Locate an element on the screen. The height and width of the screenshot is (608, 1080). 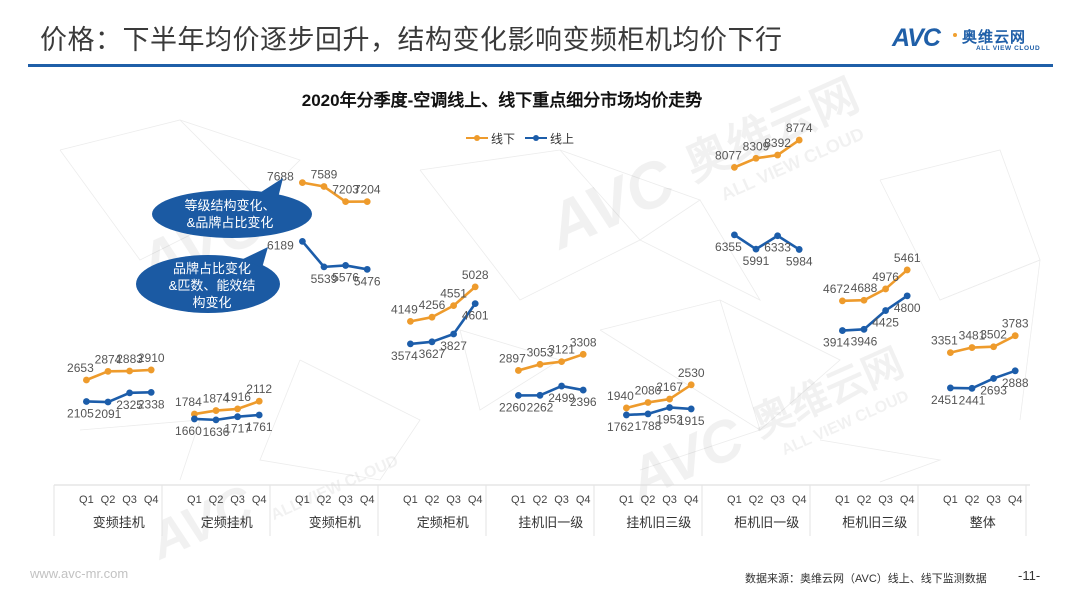
data-label: 2080 is located at coordinates (648, 390).